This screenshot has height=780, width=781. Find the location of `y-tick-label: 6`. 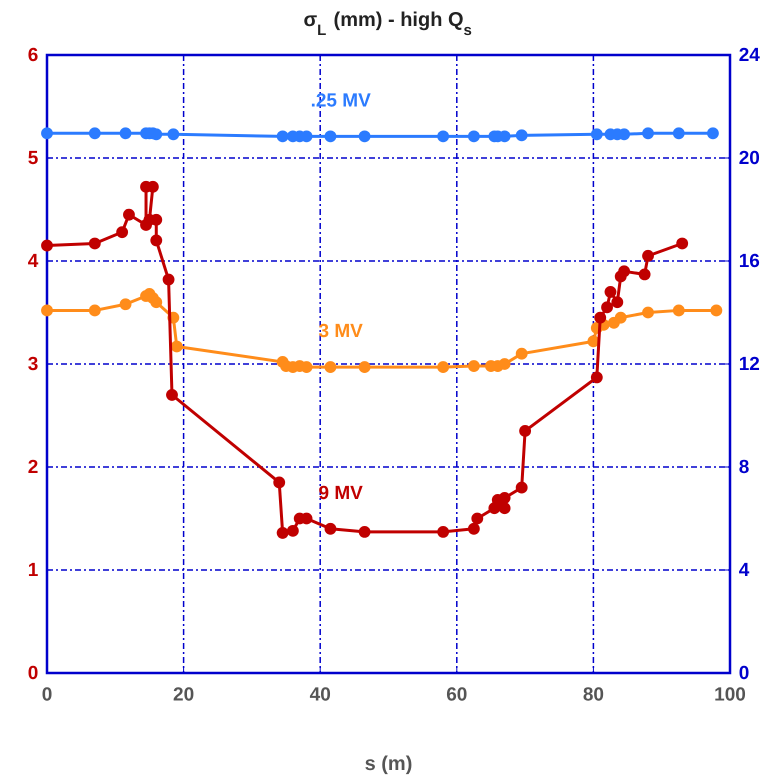

y-tick-label: 6 is located at coordinates (33, 55).